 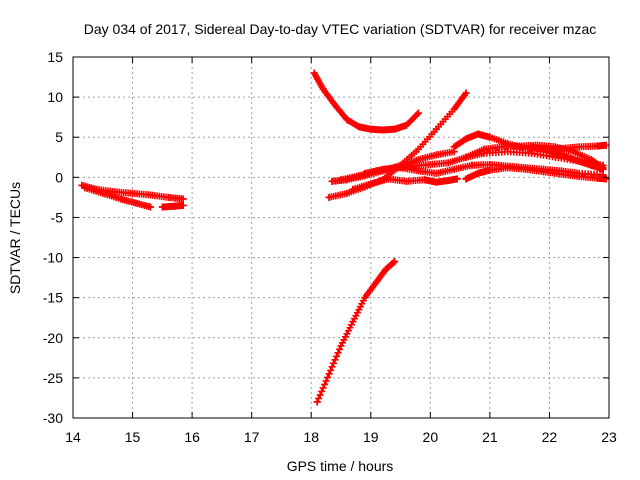 What do you see at coordinates (15, 238) in the screenshot?
I see `y-axis-label: SDTVAR / TECUs` at bounding box center [15, 238].